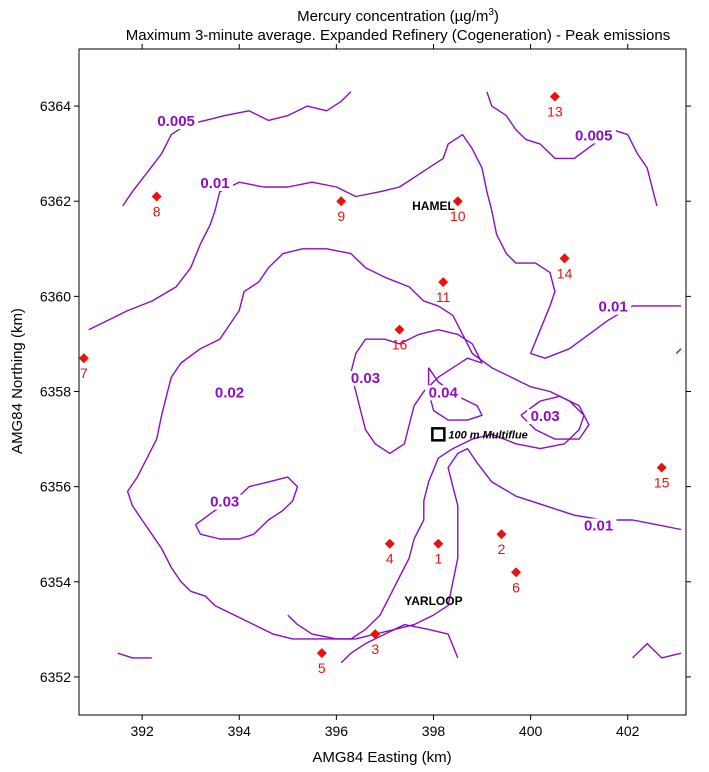  Describe the element at coordinates (55, 392) in the screenshot. I see `y-tick-label: 6358` at that location.